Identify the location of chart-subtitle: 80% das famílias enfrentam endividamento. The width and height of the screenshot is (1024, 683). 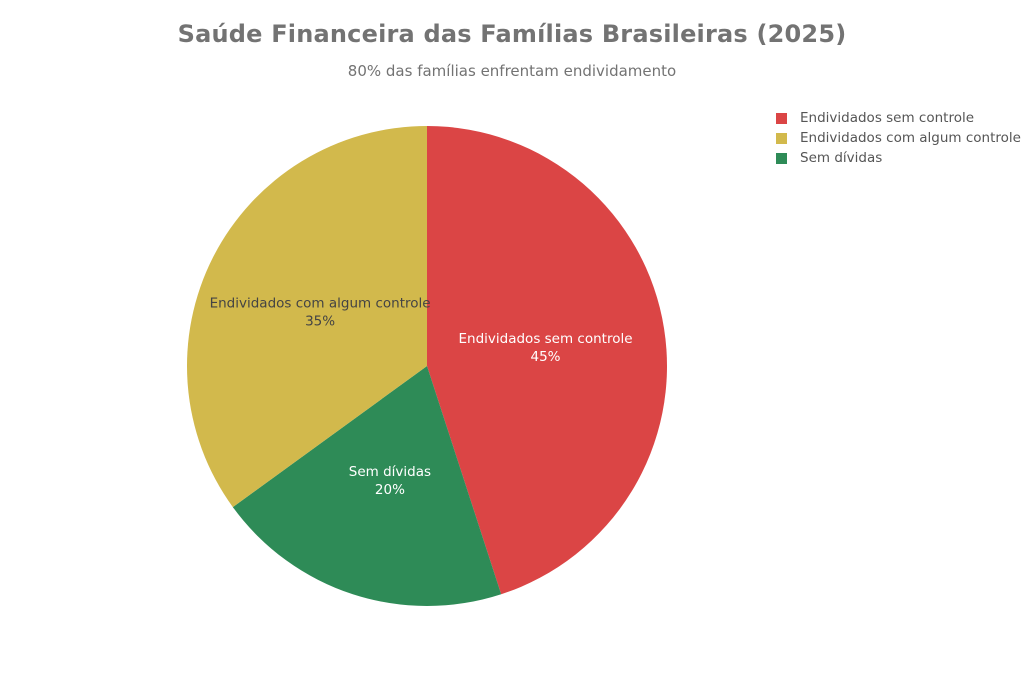
(512, 71).